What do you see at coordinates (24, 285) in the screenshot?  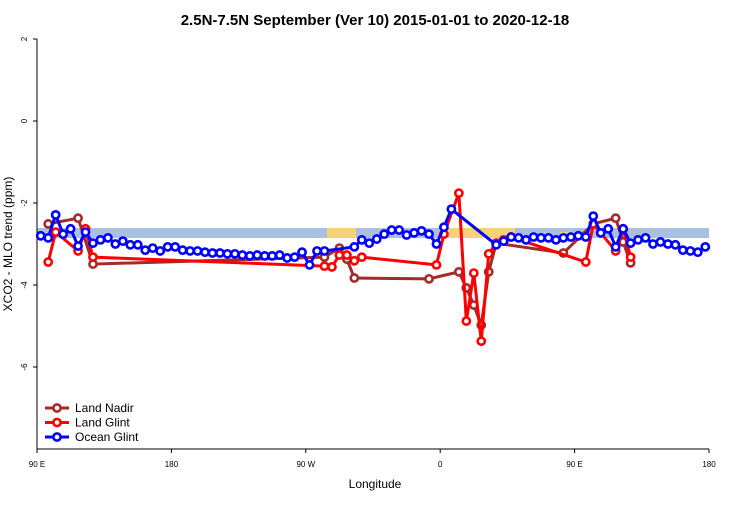 I see `y-tick-label: -4` at bounding box center [24, 285].